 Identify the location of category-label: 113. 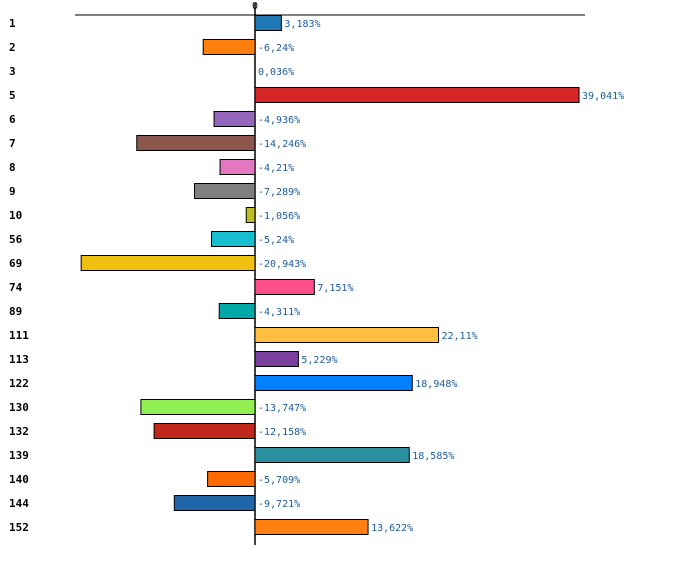
(19, 359).